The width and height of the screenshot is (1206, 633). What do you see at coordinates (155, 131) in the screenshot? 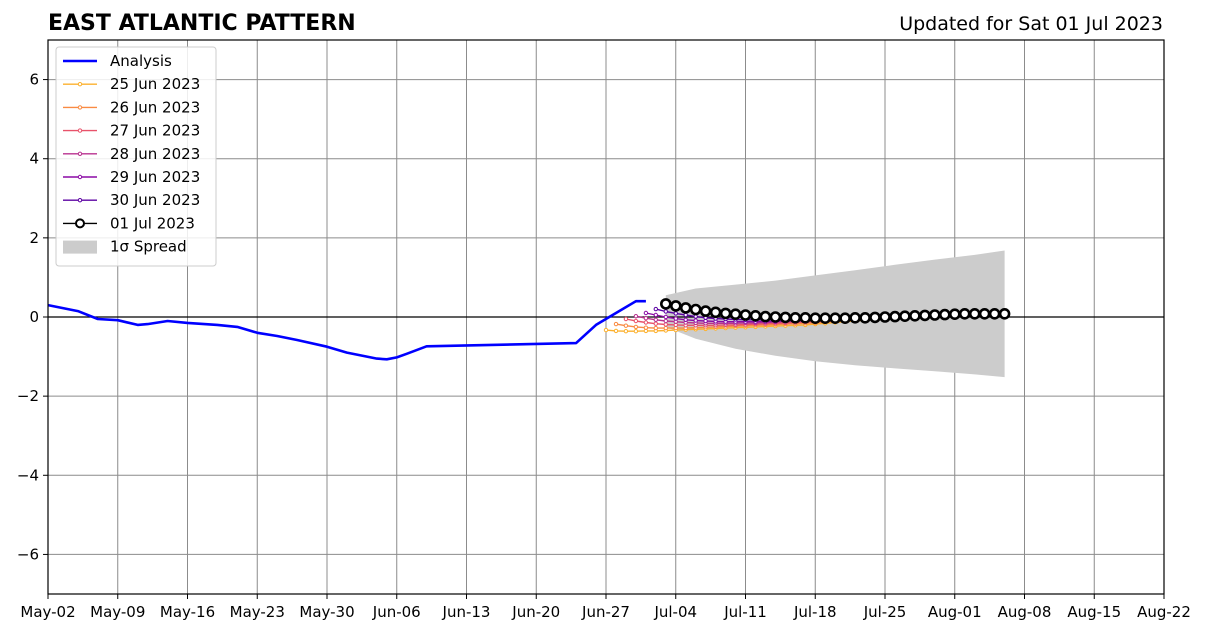
I see `legend-label: 27 Jun 2023` at bounding box center [155, 131].